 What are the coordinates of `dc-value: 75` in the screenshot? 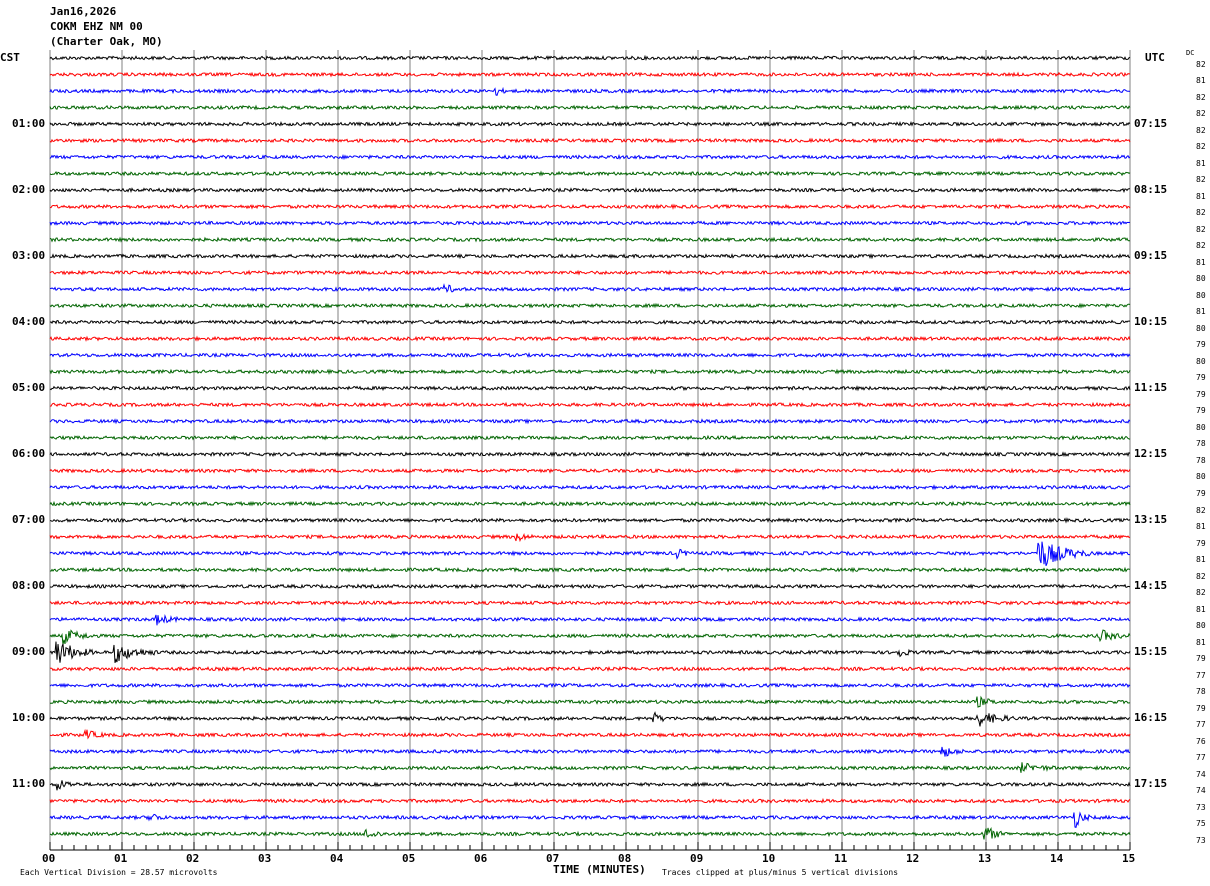 It's located at (1201, 824).